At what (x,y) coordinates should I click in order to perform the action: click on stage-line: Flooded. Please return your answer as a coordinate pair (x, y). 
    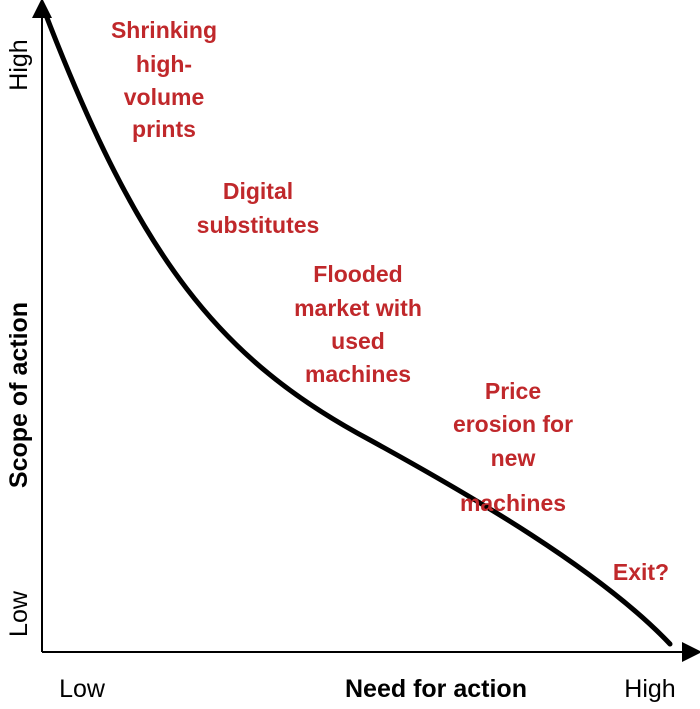
    Looking at the image, I should click on (357, 274).